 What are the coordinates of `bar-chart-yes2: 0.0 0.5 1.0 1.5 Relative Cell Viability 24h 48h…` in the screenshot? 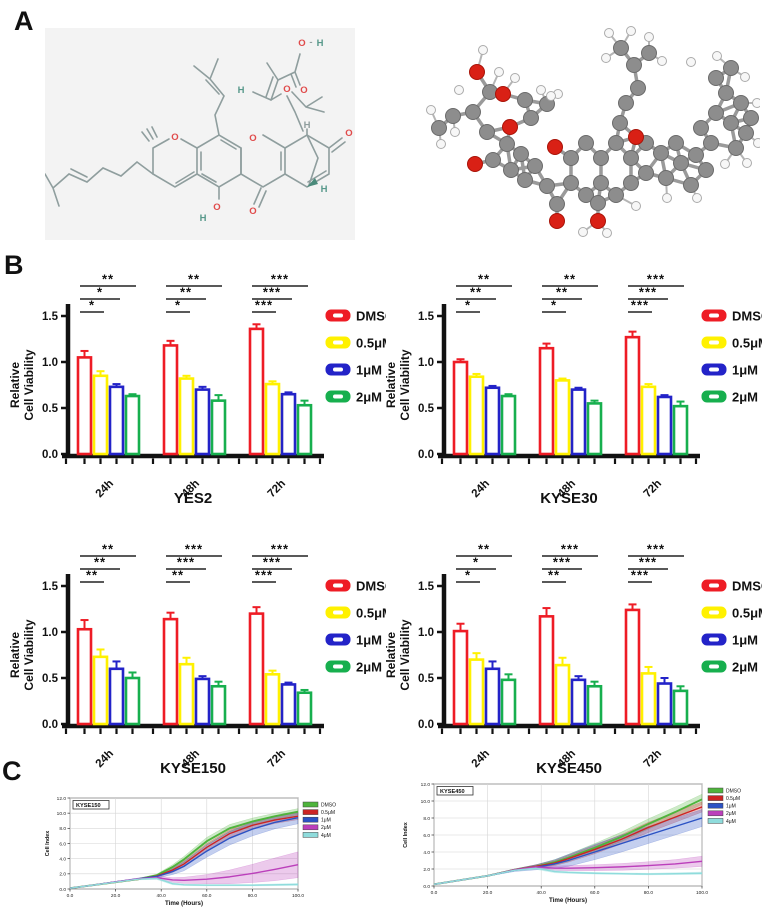 It's located at (200, 388).